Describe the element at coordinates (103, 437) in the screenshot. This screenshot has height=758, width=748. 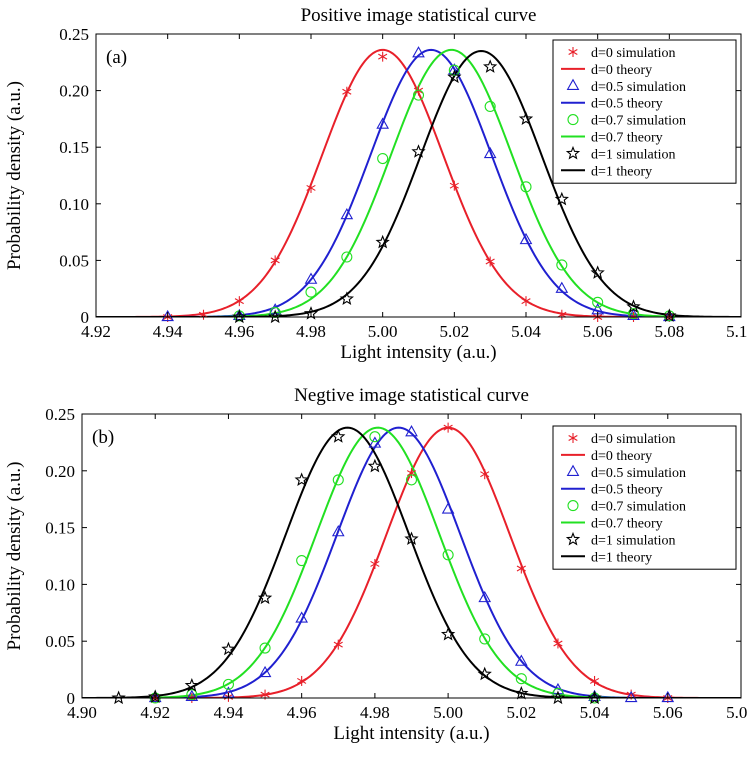
I see `panel-label: (b)` at that location.